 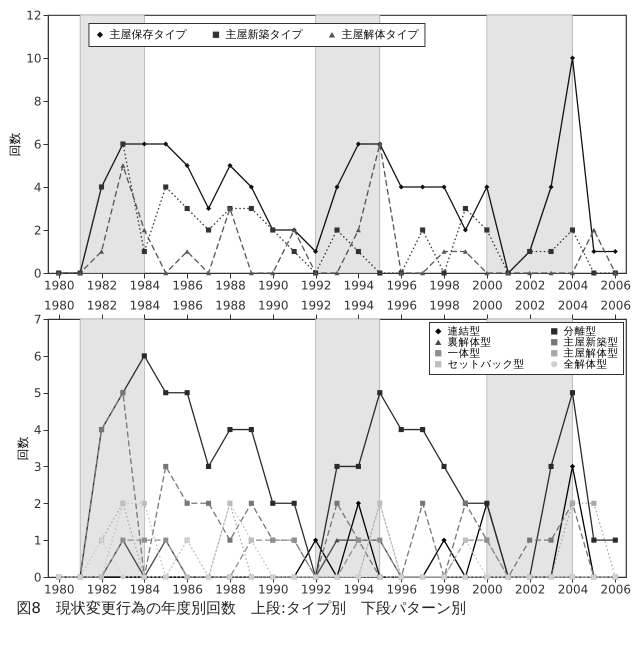 What do you see at coordinates (359, 589) in the screenshot?
I see `x-tick-label: 1994` at bounding box center [359, 589].